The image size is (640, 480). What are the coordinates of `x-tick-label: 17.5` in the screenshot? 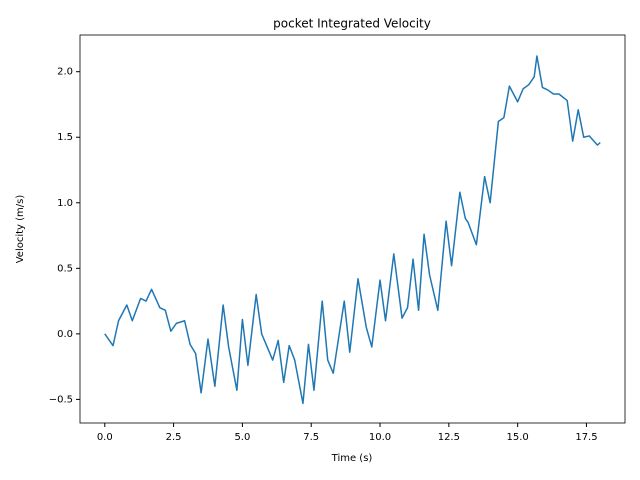 It's located at (586, 437).